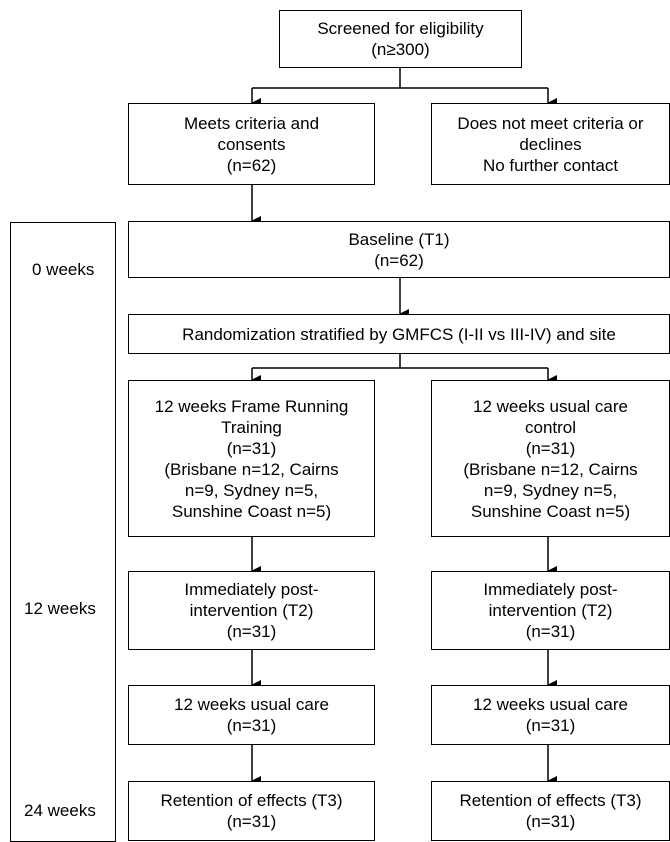  I want to click on control-post-count: (n=31), so click(550, 631).